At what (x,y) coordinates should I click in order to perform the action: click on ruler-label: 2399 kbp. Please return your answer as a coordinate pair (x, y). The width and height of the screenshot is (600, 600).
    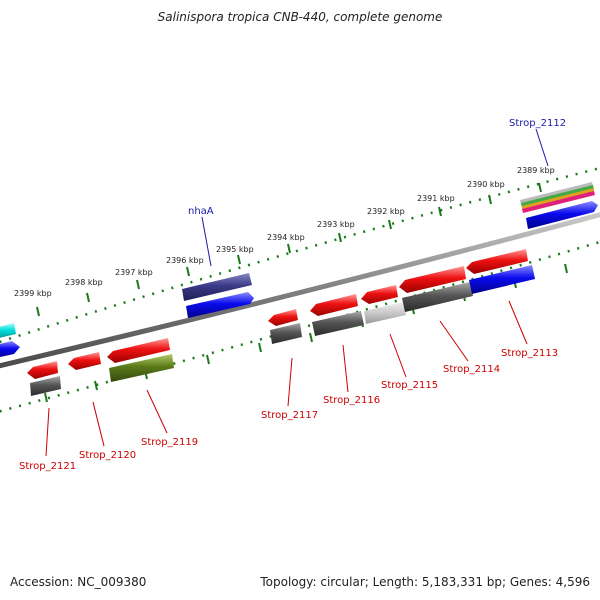
    Looking at the image, I should click on (33, 293).